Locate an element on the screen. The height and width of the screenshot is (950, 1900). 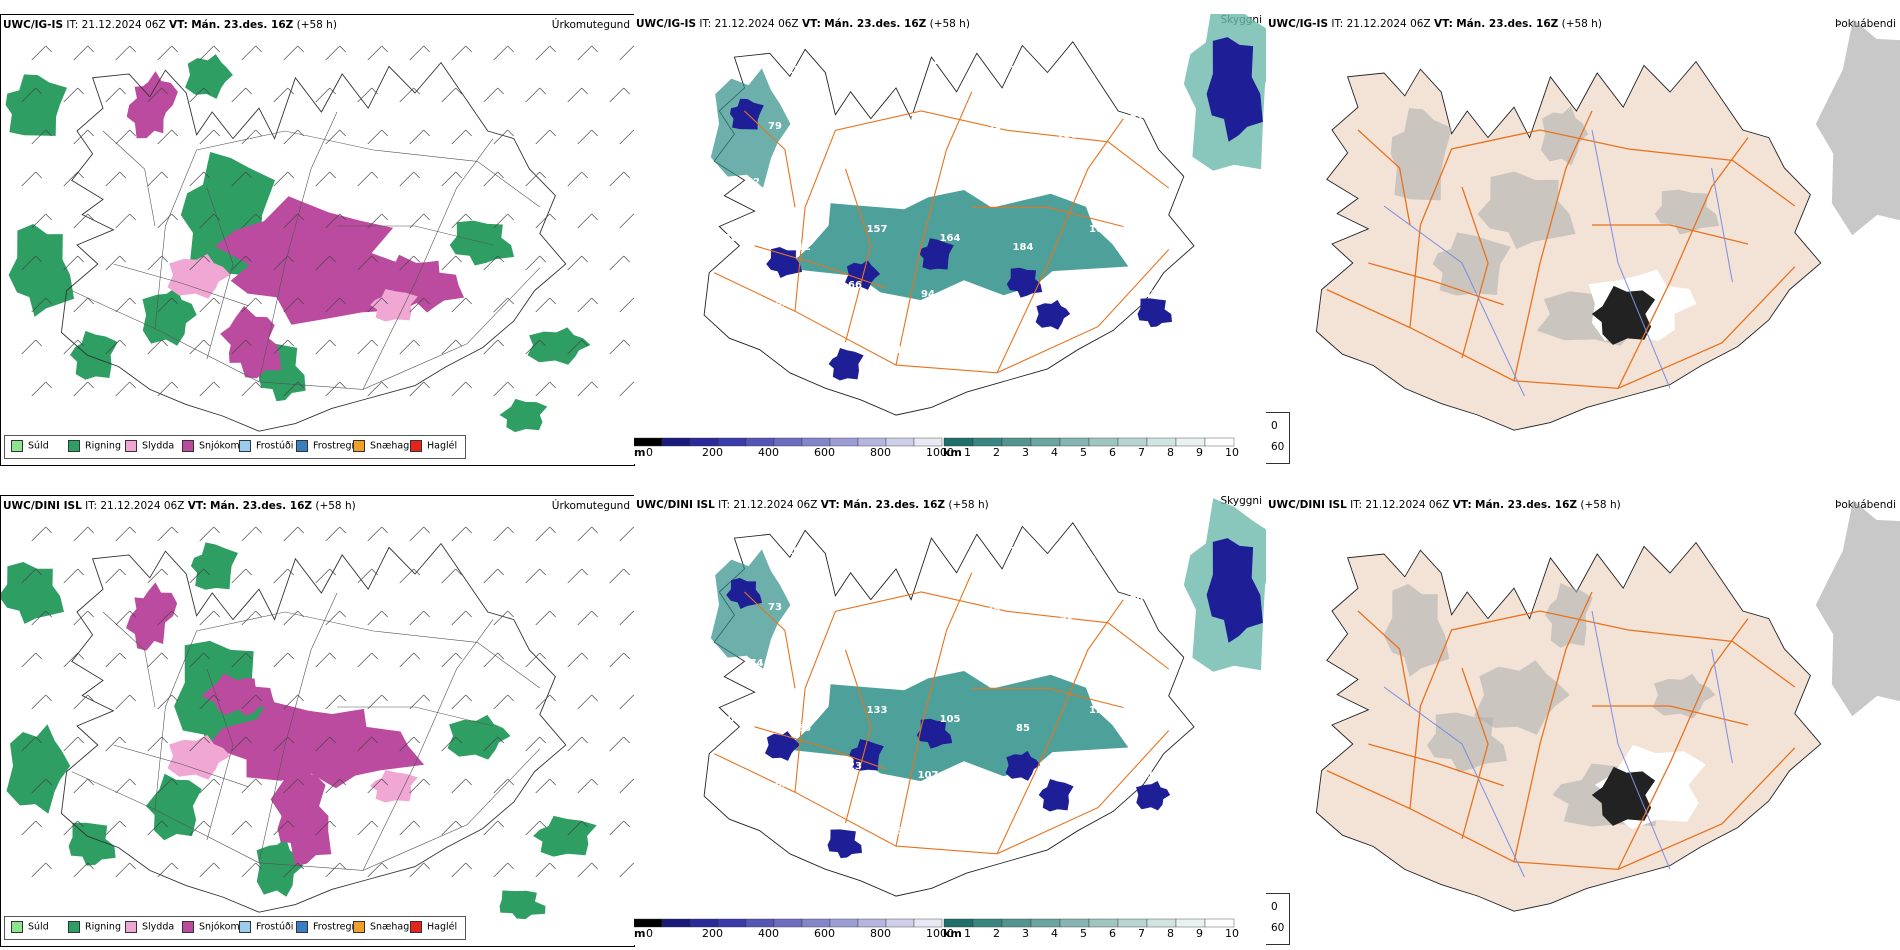
ceiling-label: 39 is located at coordinates (738, 896).